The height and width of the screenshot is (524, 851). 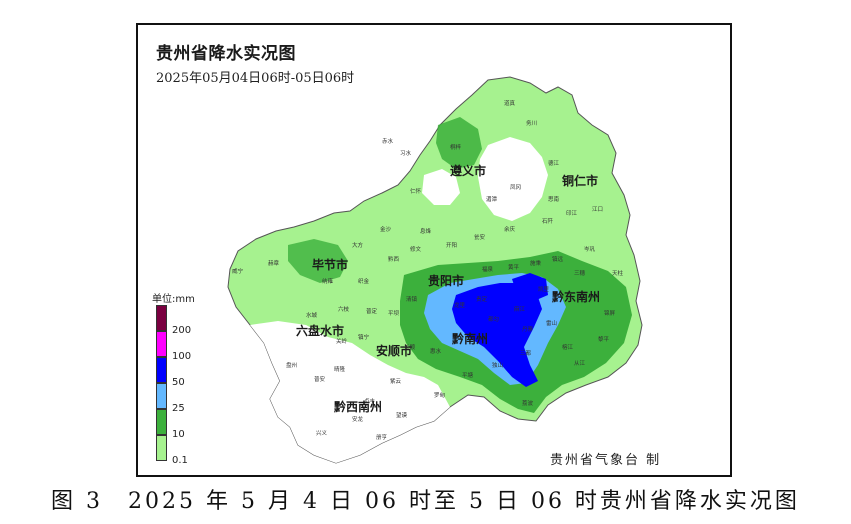 I want to click on city-label-liupanshui: 六盘水市, so click(x=320, y=330).